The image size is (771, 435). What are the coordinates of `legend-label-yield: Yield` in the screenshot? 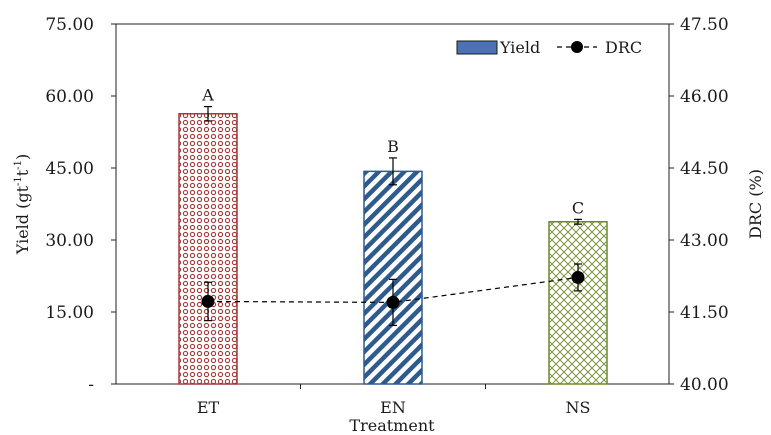 It's located at (519, 47).